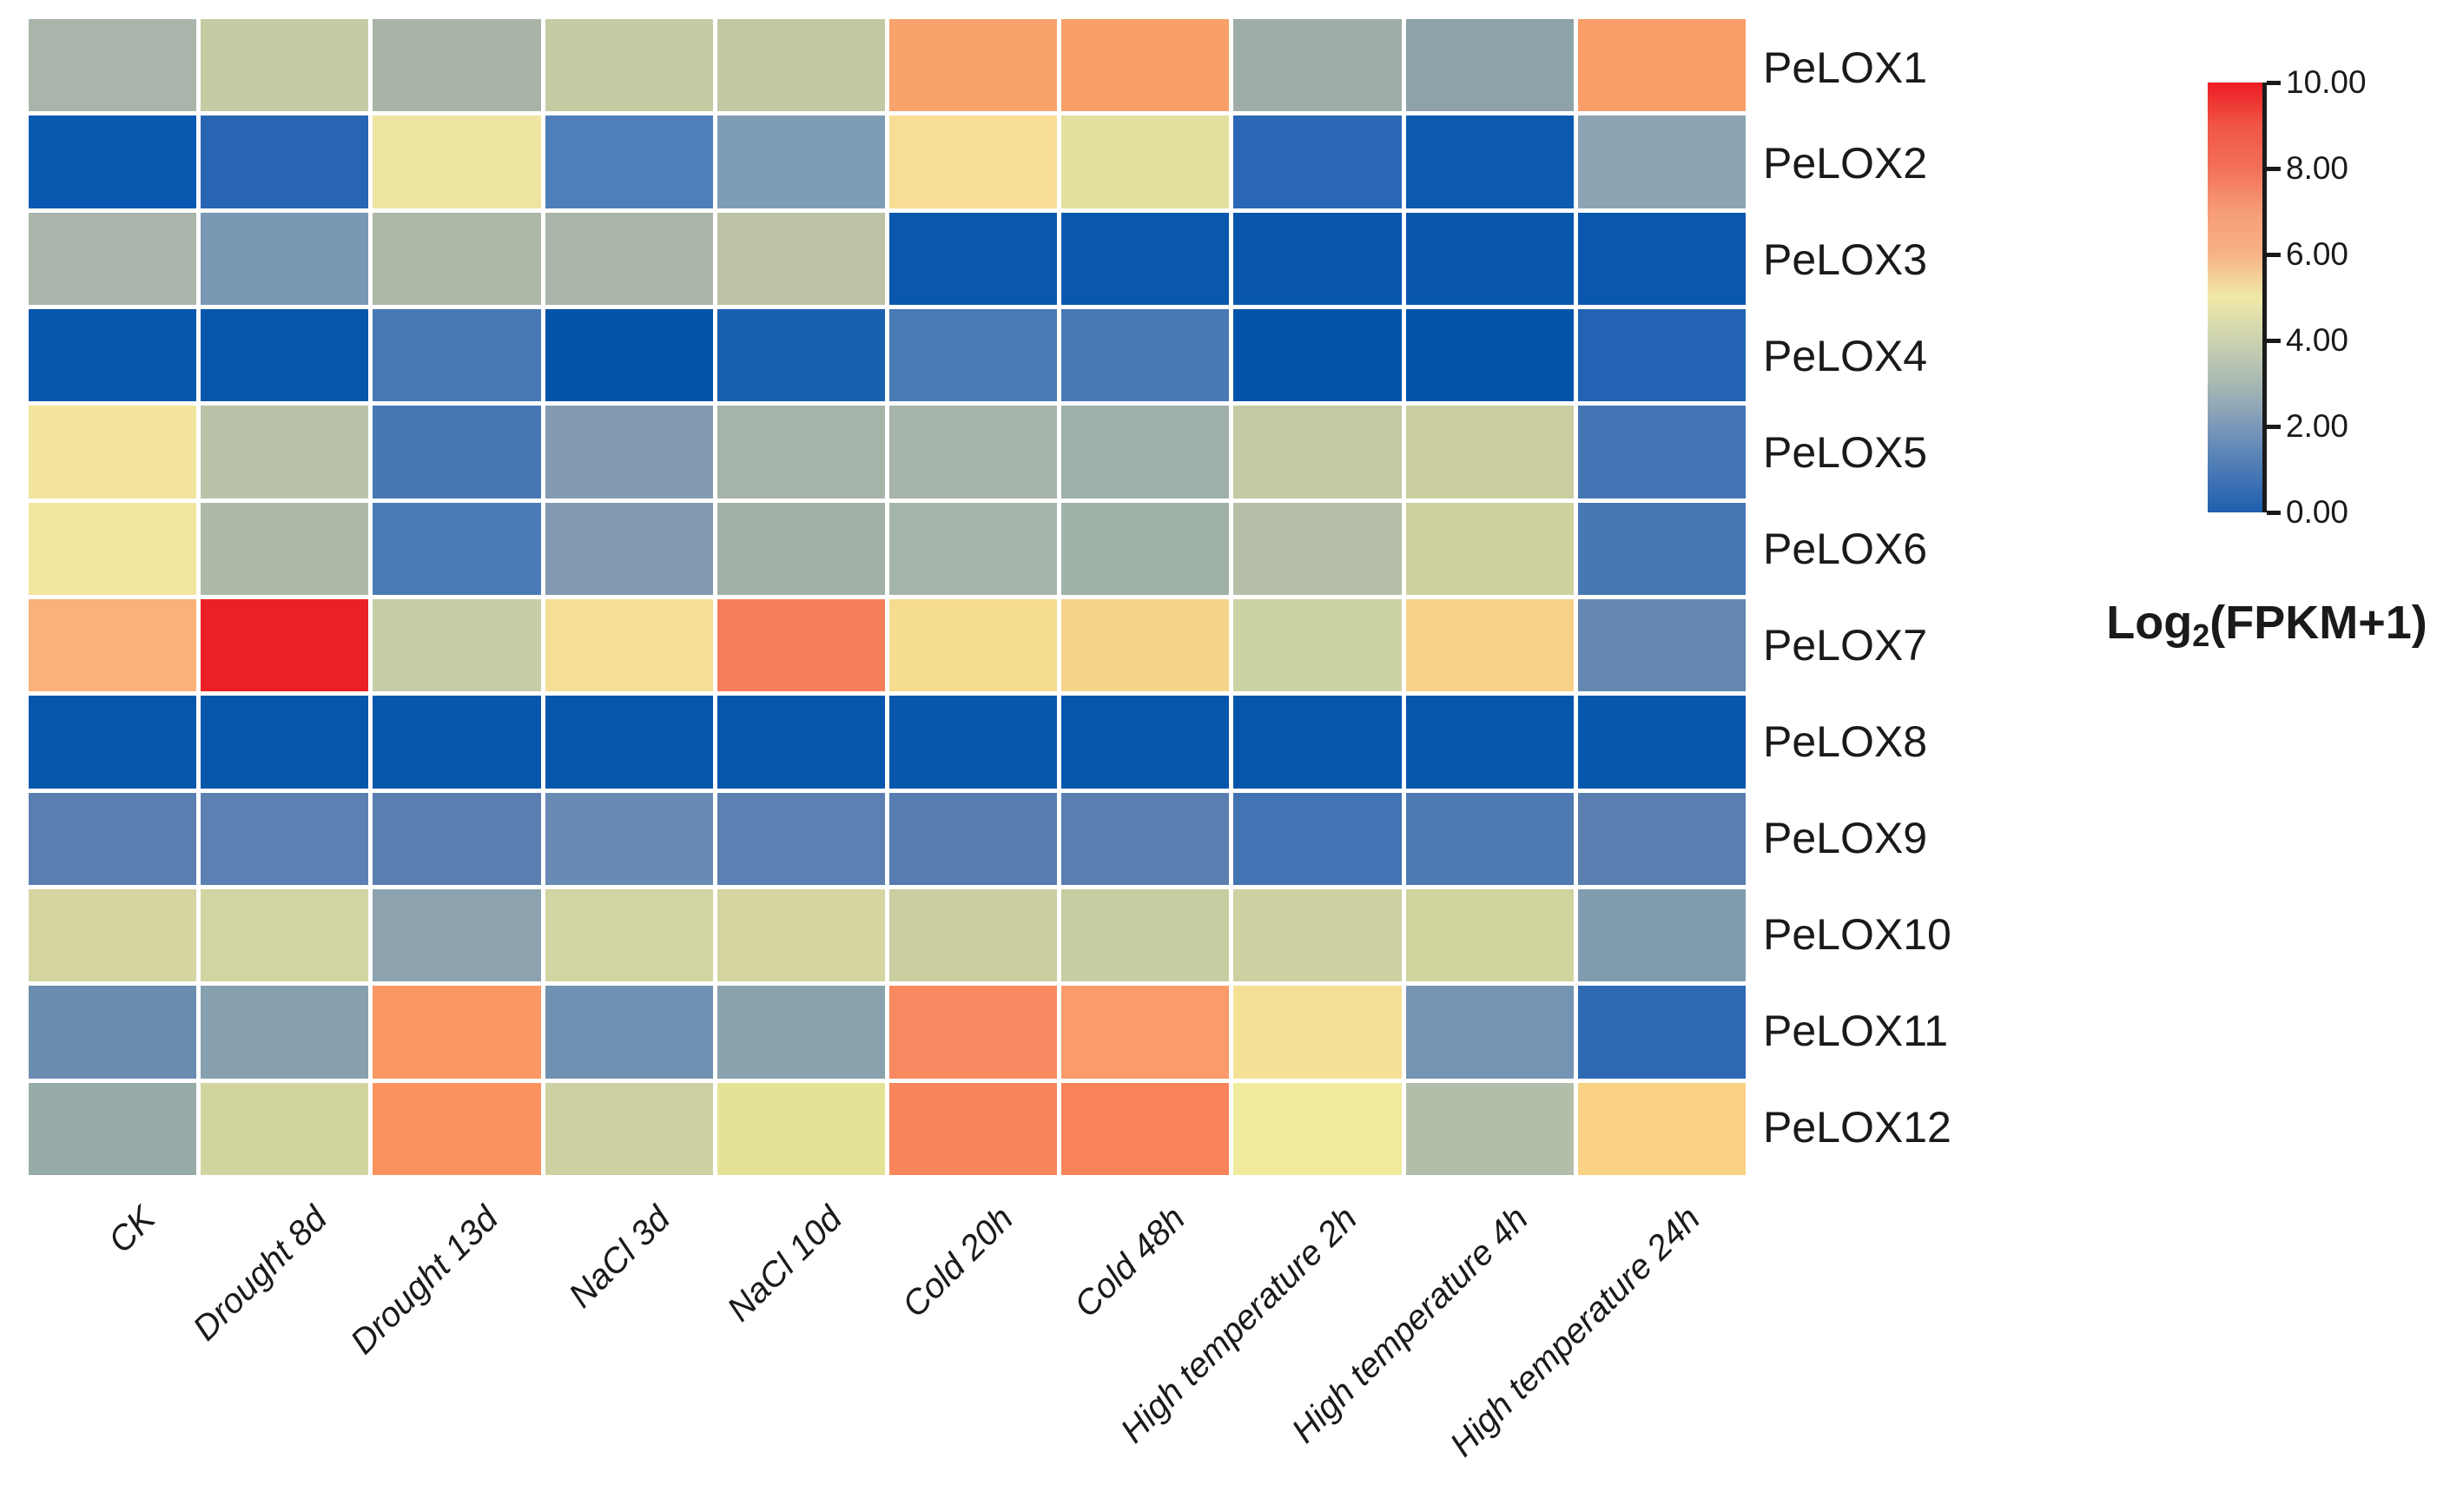 The image size is (2450, 1512). I want to click on heatmap-cell-PeLOX1-CK, so click(113, 65).